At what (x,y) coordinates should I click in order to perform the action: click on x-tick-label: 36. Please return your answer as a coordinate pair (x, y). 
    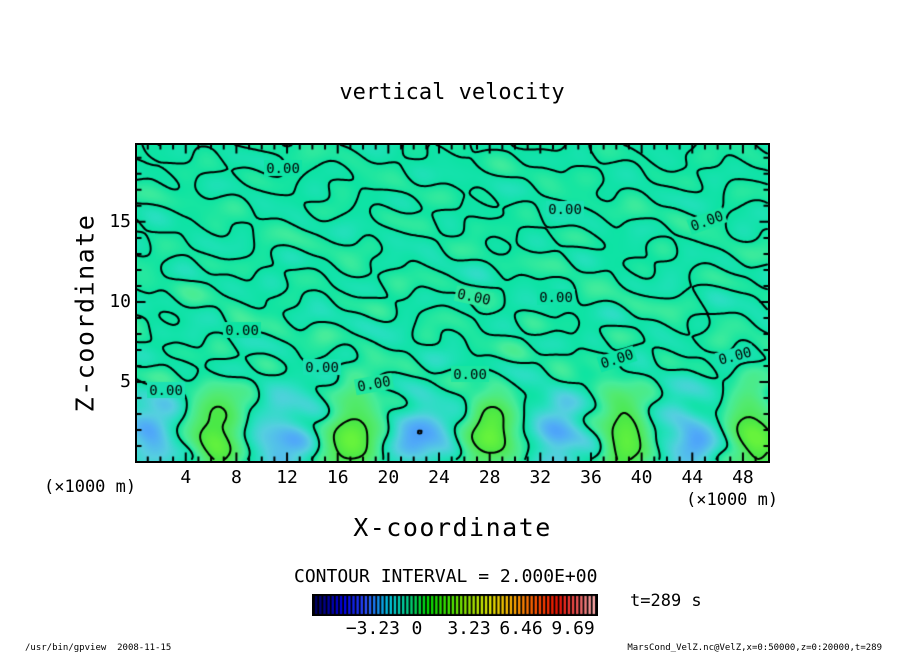
    Looking at the image, I should click on (591, 477).